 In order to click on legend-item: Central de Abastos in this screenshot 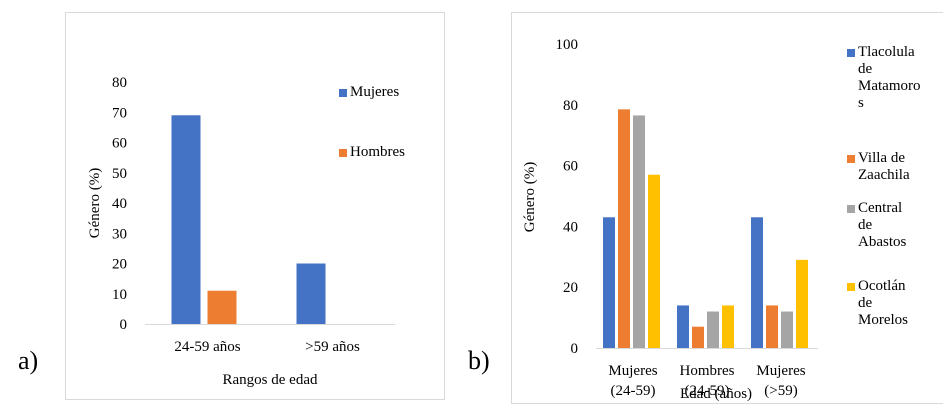, I will do `click(876, 225)`.